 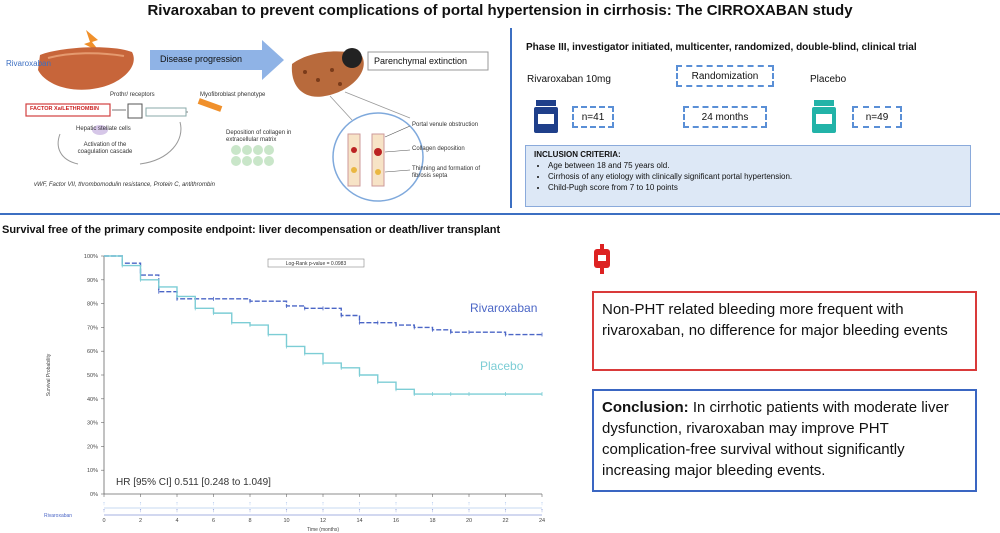 What do you see at coordinates (542, 521) in the screenshot?
I see `x-tick-label: 24` at bounding box center [542, 521].